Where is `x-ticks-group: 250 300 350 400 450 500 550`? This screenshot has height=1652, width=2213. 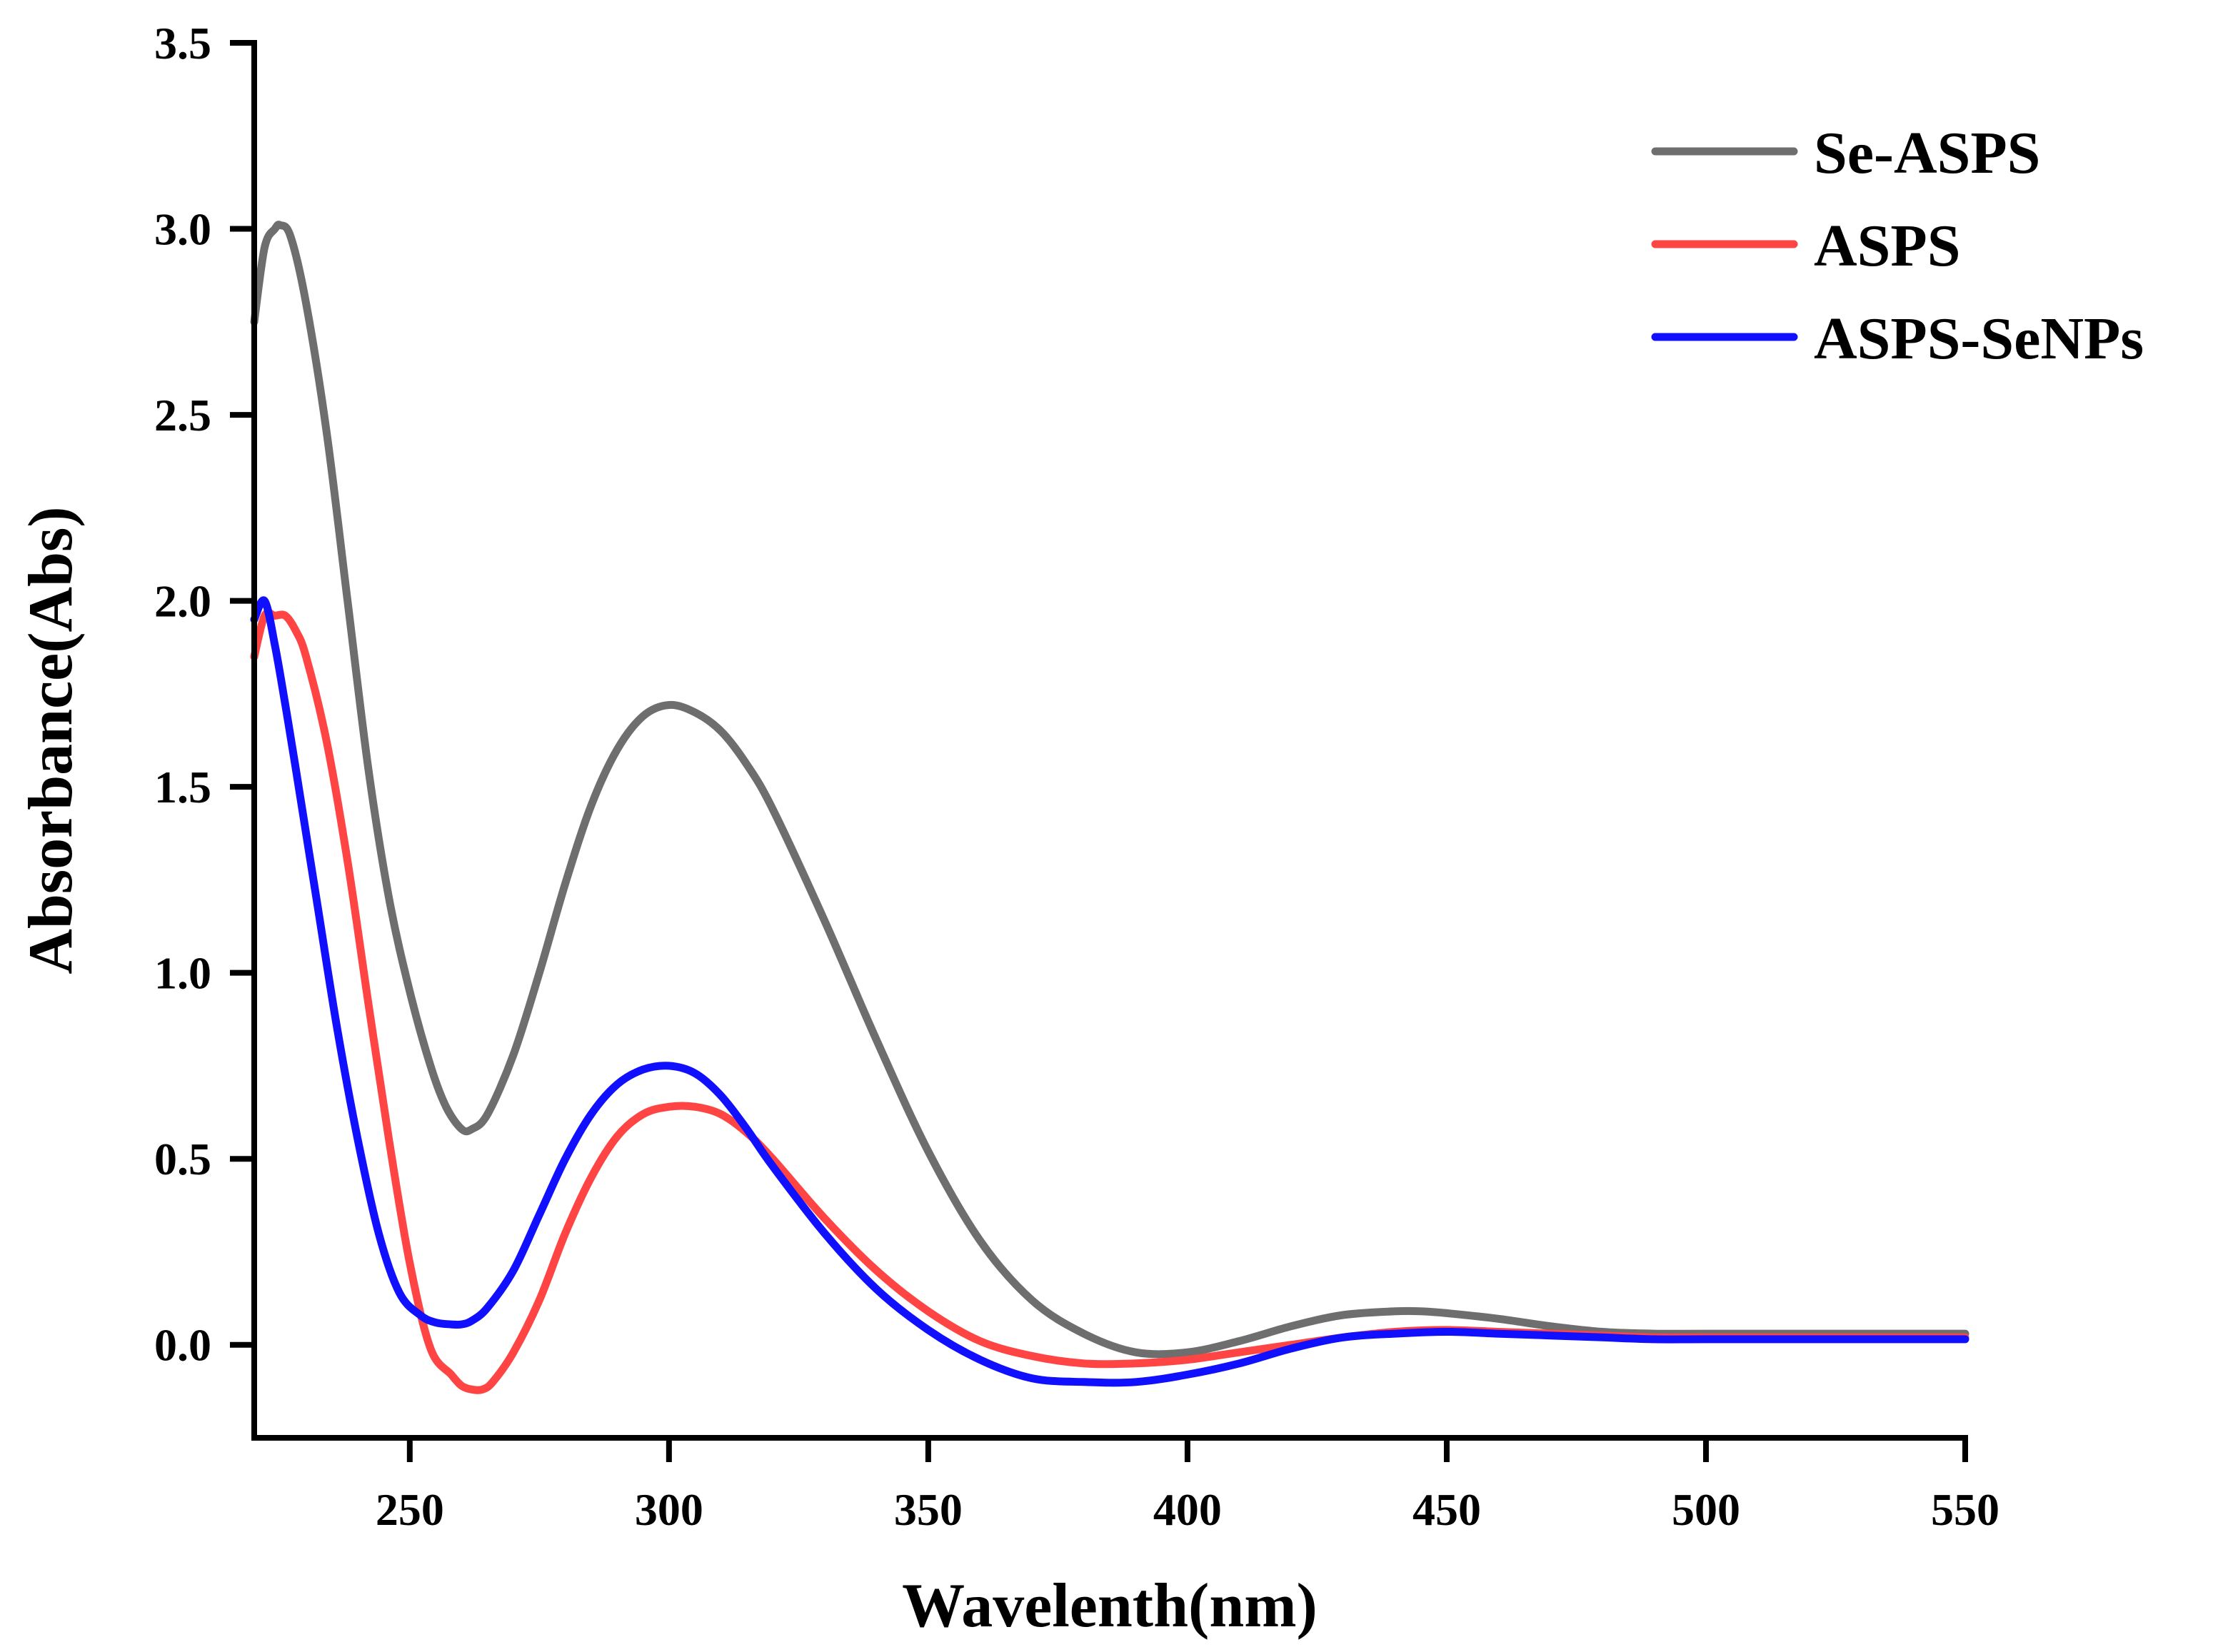 x-ticks-group: 250 300 350 400 450 500 550 is located at coordinates (1187, 1486).